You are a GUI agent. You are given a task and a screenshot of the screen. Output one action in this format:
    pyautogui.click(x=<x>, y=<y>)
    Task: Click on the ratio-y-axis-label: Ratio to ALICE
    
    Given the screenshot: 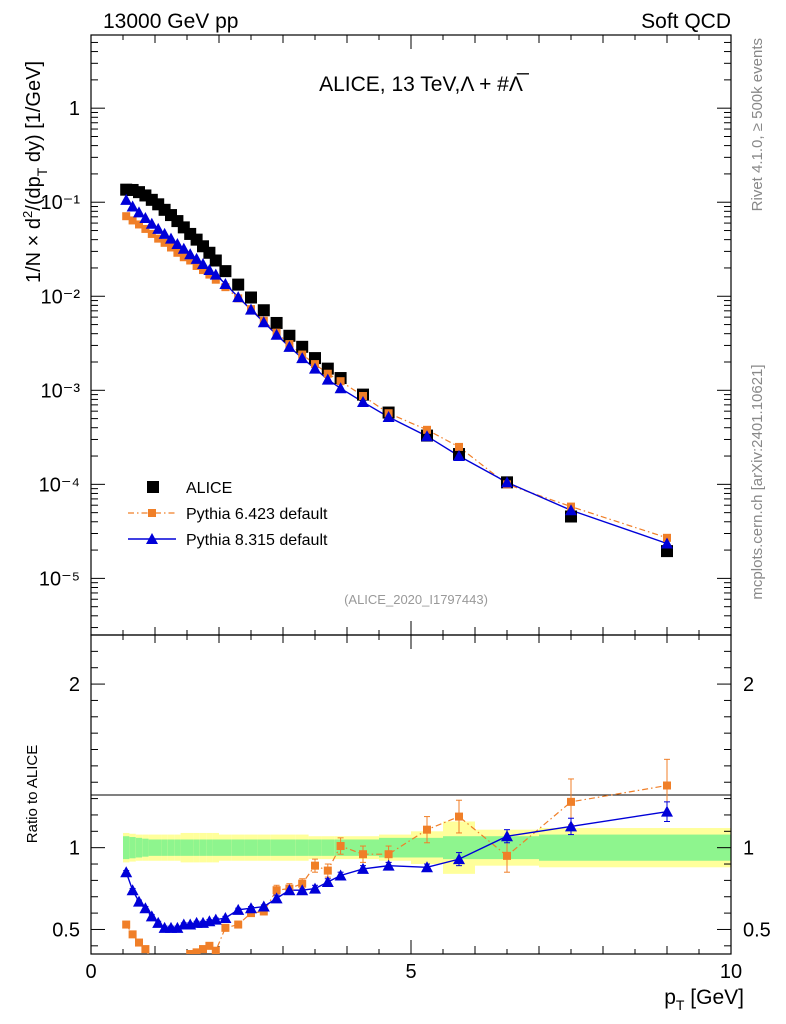 What is the action you would take?
    pyautogui.click(x=32, y=794)
    